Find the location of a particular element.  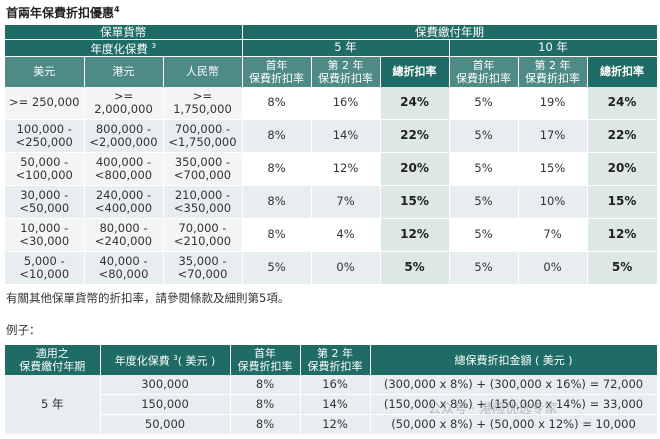

cell-hkd: 800,000 - <2,000,000 is located at coordinates (124, 136).